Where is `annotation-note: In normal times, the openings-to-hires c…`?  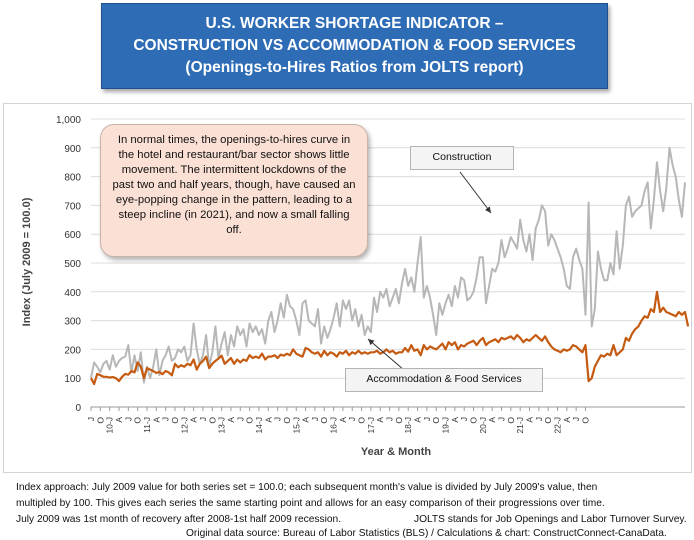
annotation-note: In normal times, the openings-to-hires c… is located at coordinates (234, 190).